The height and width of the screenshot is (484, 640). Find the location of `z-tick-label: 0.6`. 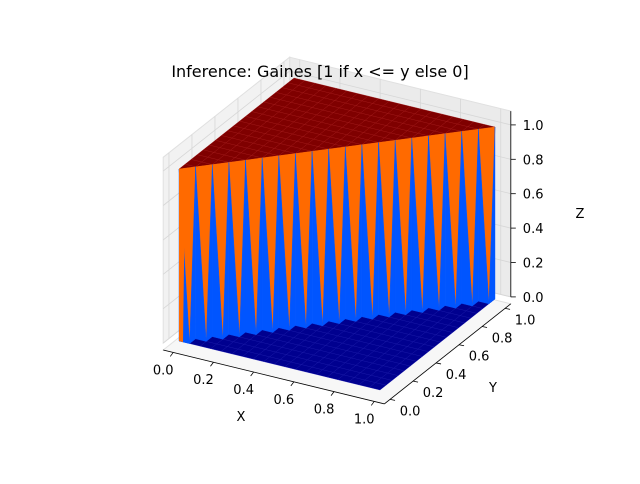

z-tick-label: 0.6 is located at coordinates (533, 195).